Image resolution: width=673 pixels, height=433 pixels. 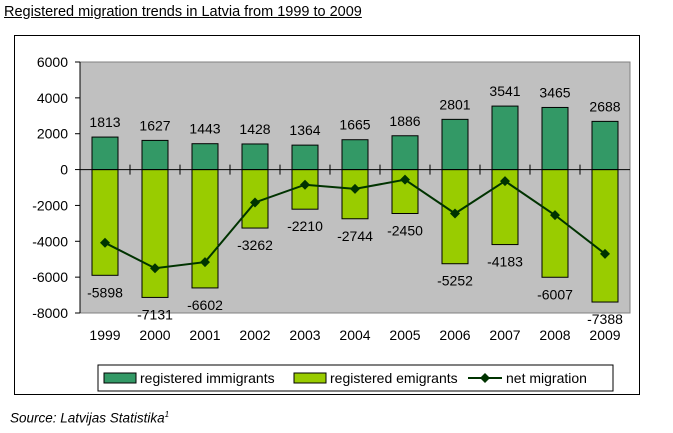 I want to click on bar-immigrants-2005, so click(x=405, y=153).